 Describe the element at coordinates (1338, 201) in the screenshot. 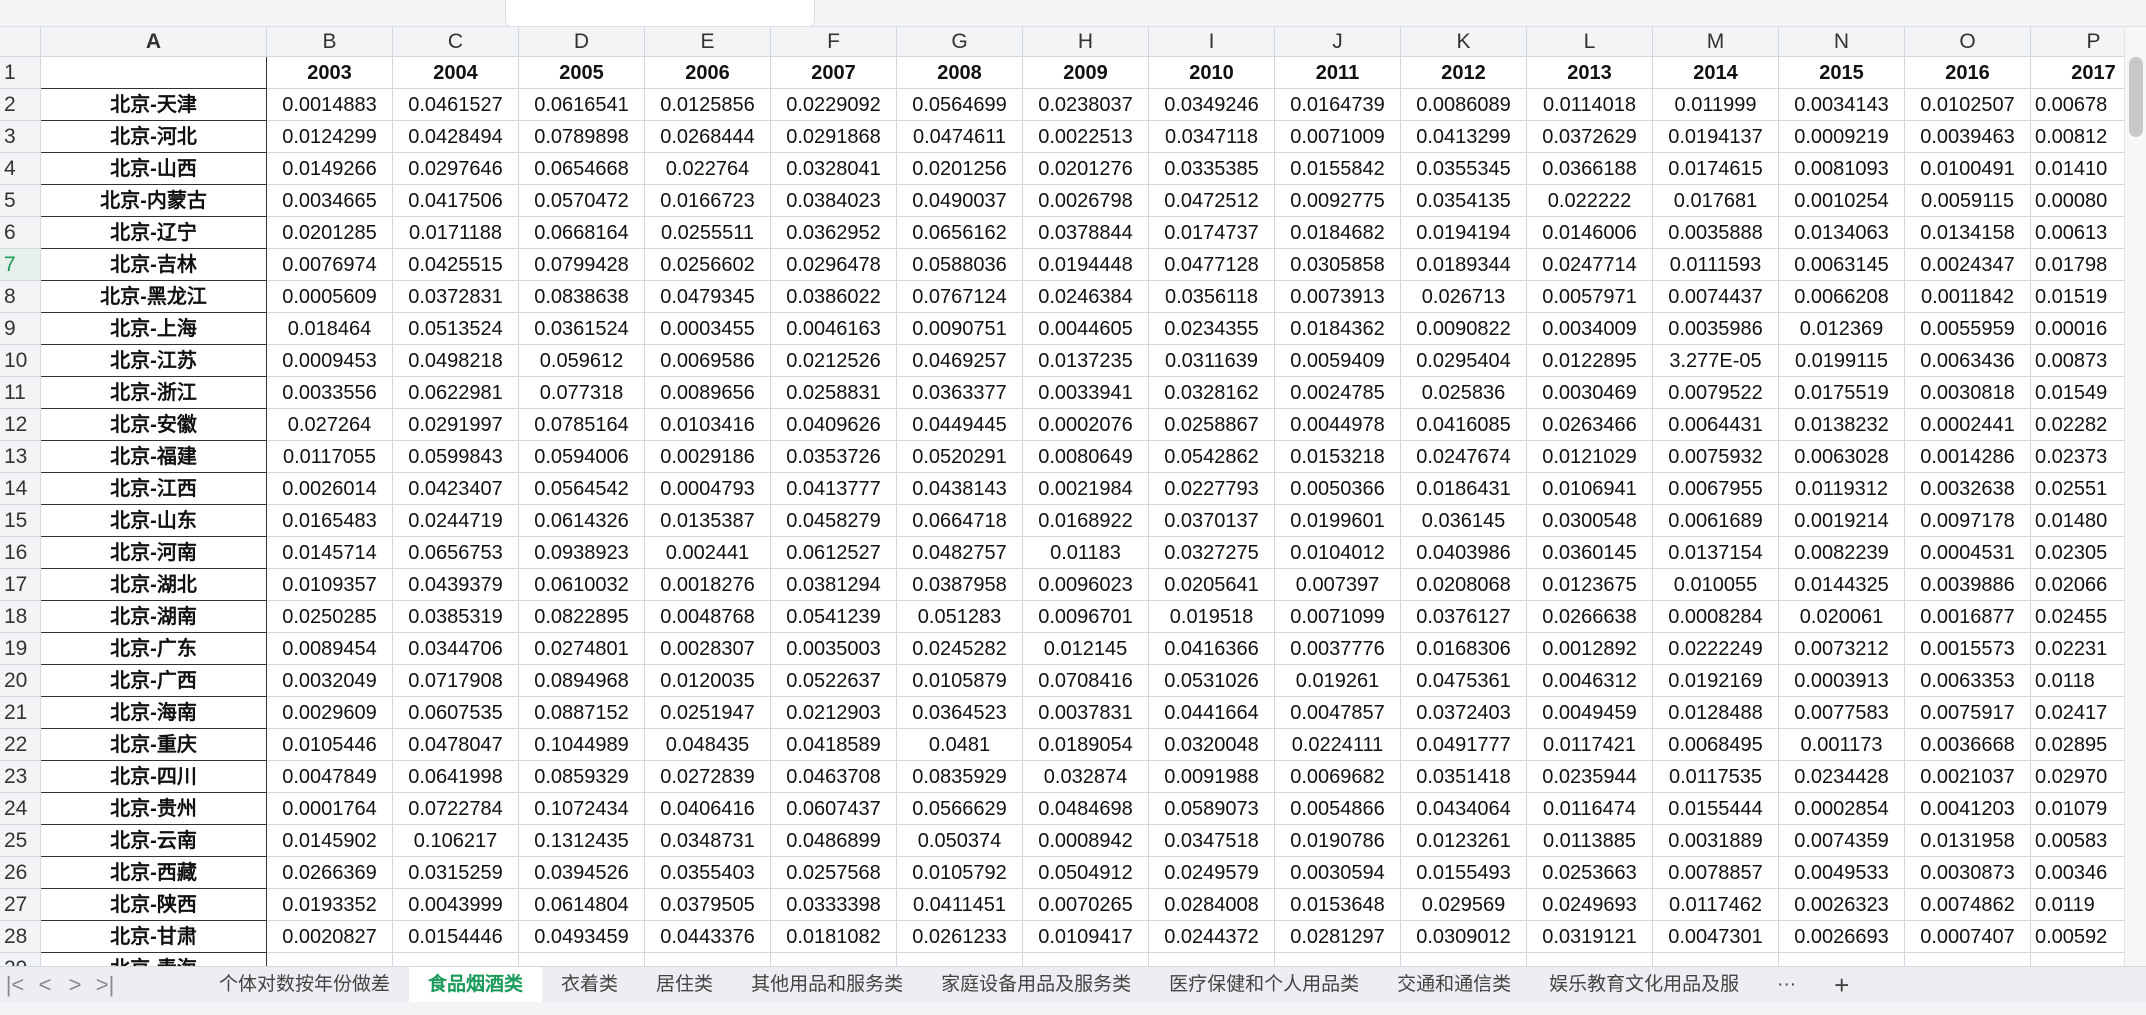

I see `value-cell: 0.0092775` at that location.